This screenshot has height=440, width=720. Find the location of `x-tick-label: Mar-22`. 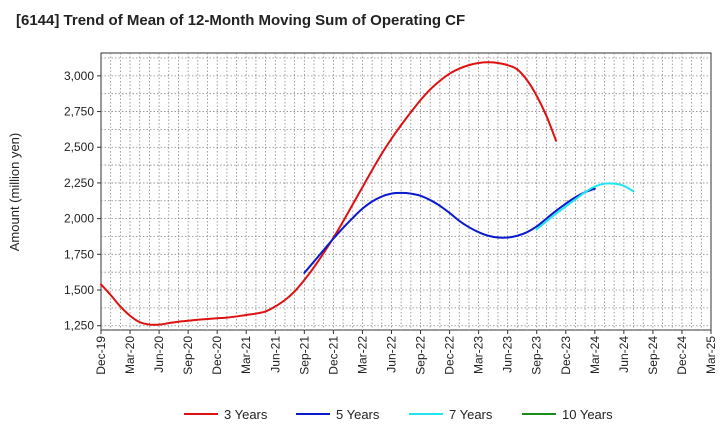

x-tick-label: Mar-22 is located at coordinates (362, 355).